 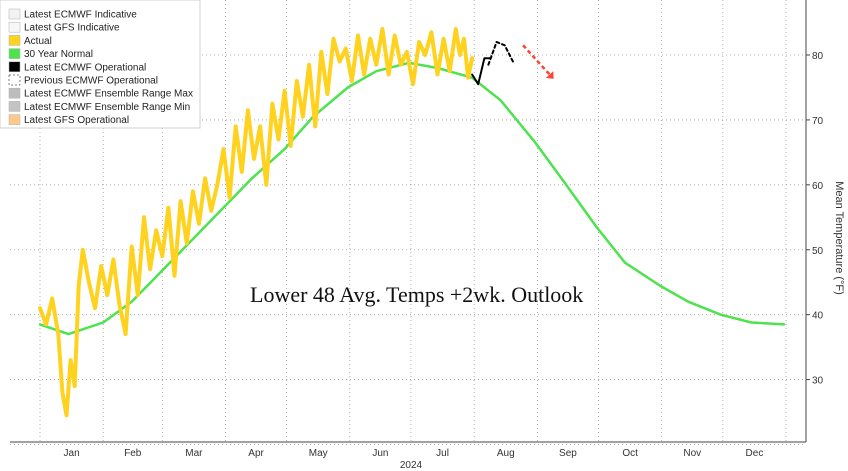 I want to click on legend-label: Latest ECMWF Ensemble Range Max, so click(x=108, y=94).